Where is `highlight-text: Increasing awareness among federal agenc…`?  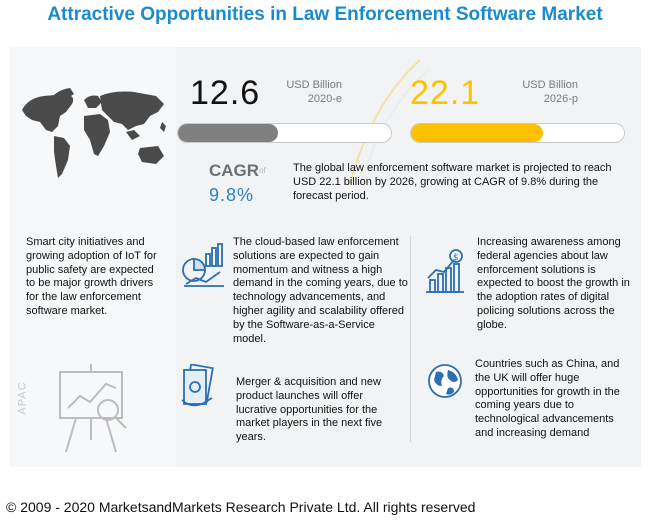 highlight-text: Increasing awareness among federal agenc… is located at coordinates (553, 283).